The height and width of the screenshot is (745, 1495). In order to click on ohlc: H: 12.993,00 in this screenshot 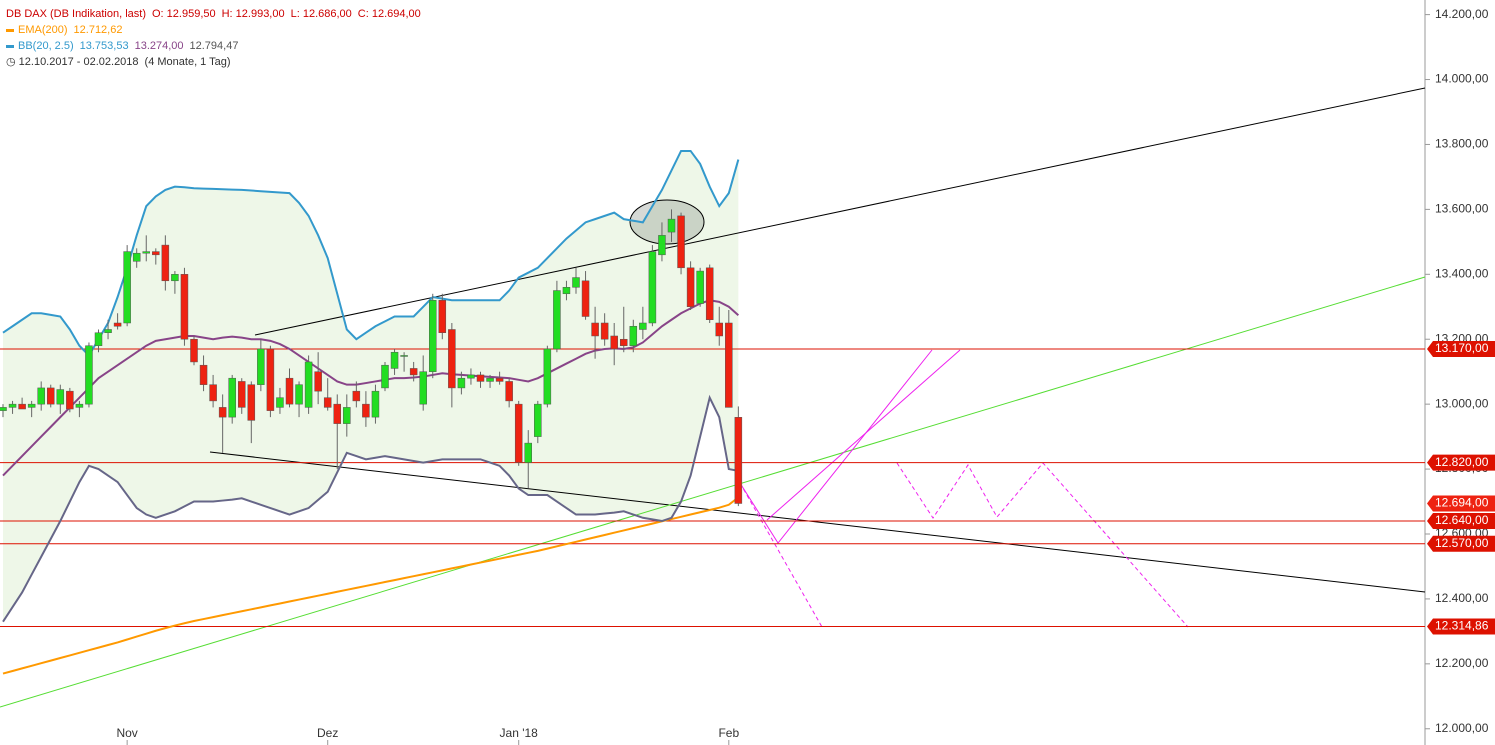, I will do `click(253, 14)`.